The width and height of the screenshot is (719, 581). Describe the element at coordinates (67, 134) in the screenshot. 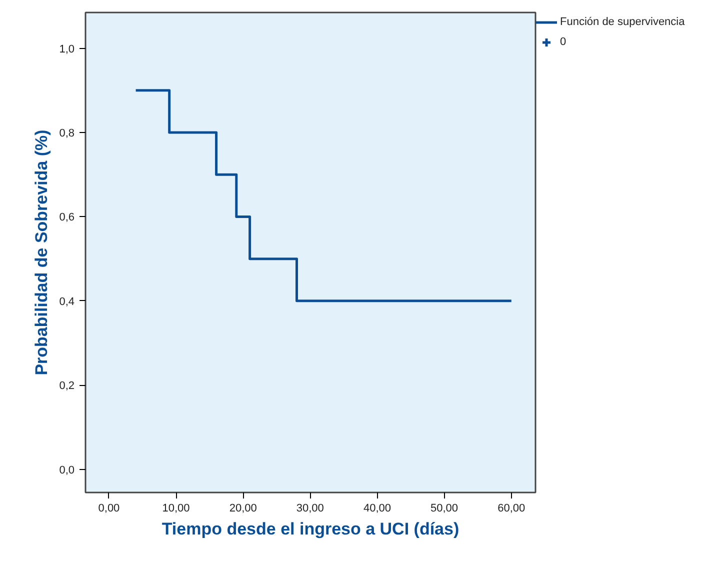

I see `y-tick-label: 0,8` at that location.